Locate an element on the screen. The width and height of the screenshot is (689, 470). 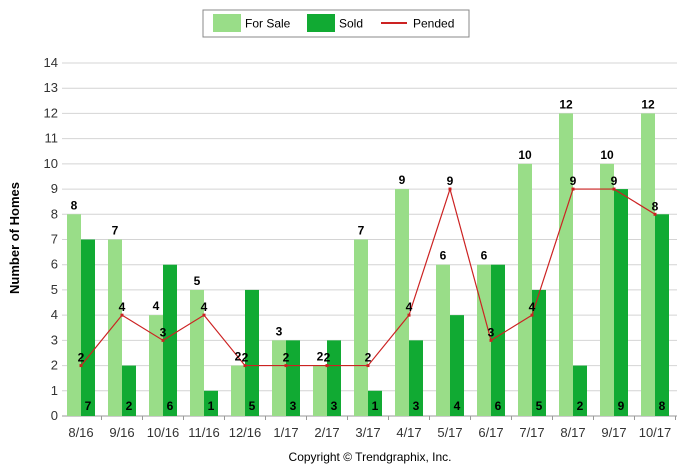
sold-value-label: 5 is located at coordinates (252, 406).